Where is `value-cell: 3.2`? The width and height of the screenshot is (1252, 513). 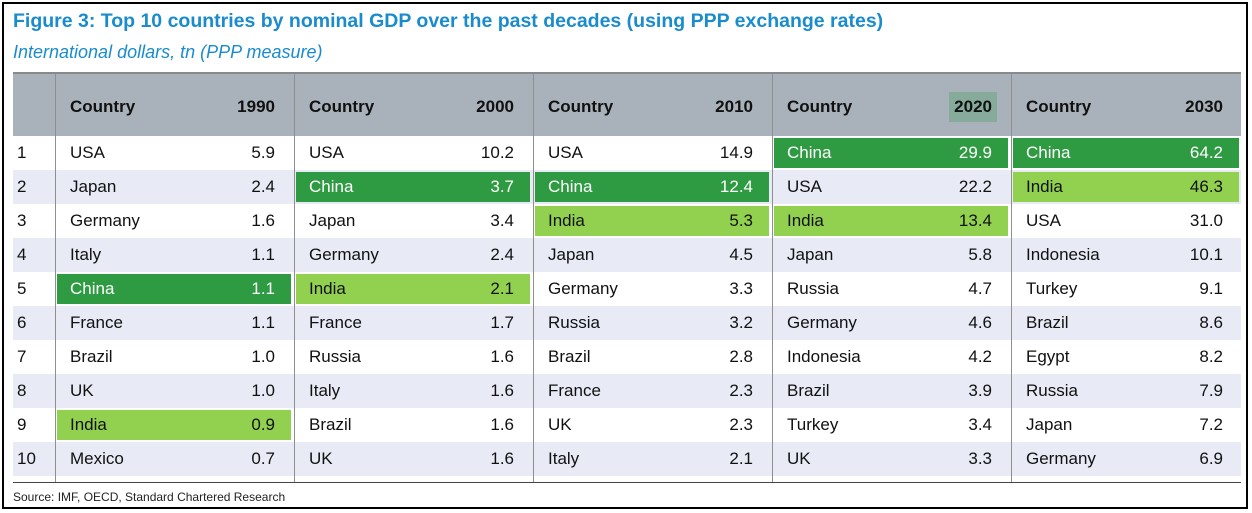
value-cell: 3.2 is located at coordinates (741, 322).